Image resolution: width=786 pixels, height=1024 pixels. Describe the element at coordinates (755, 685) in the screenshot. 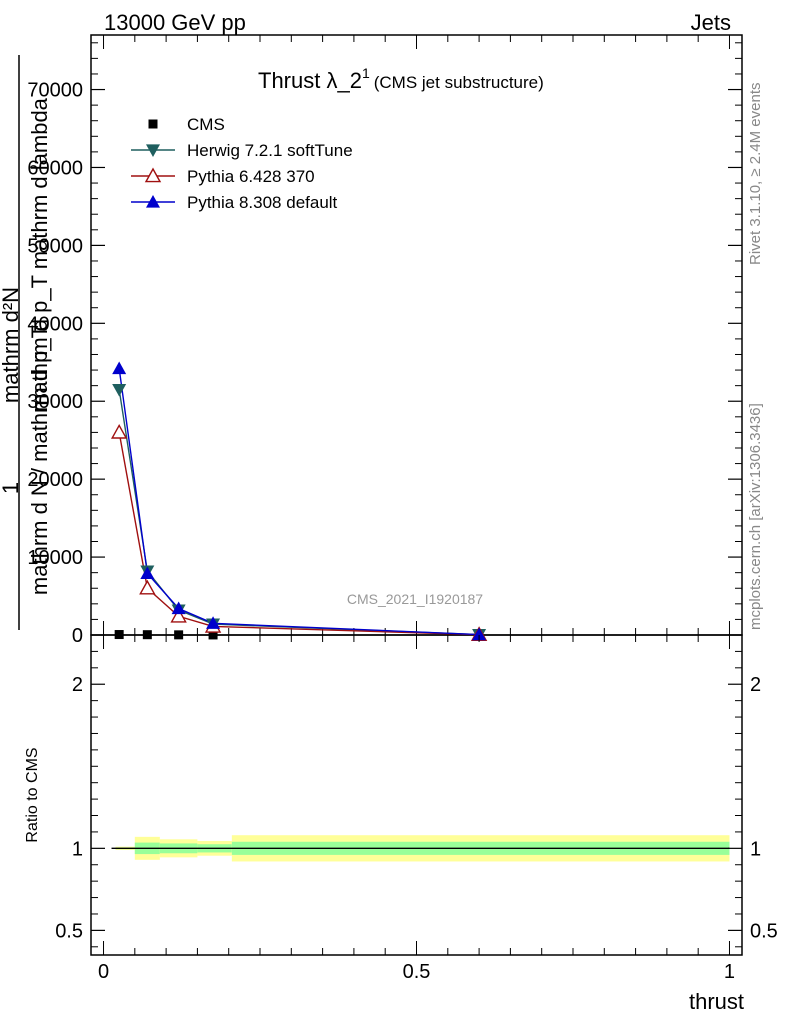

I see `ratio-y-tick-label-right: 2` at that location.